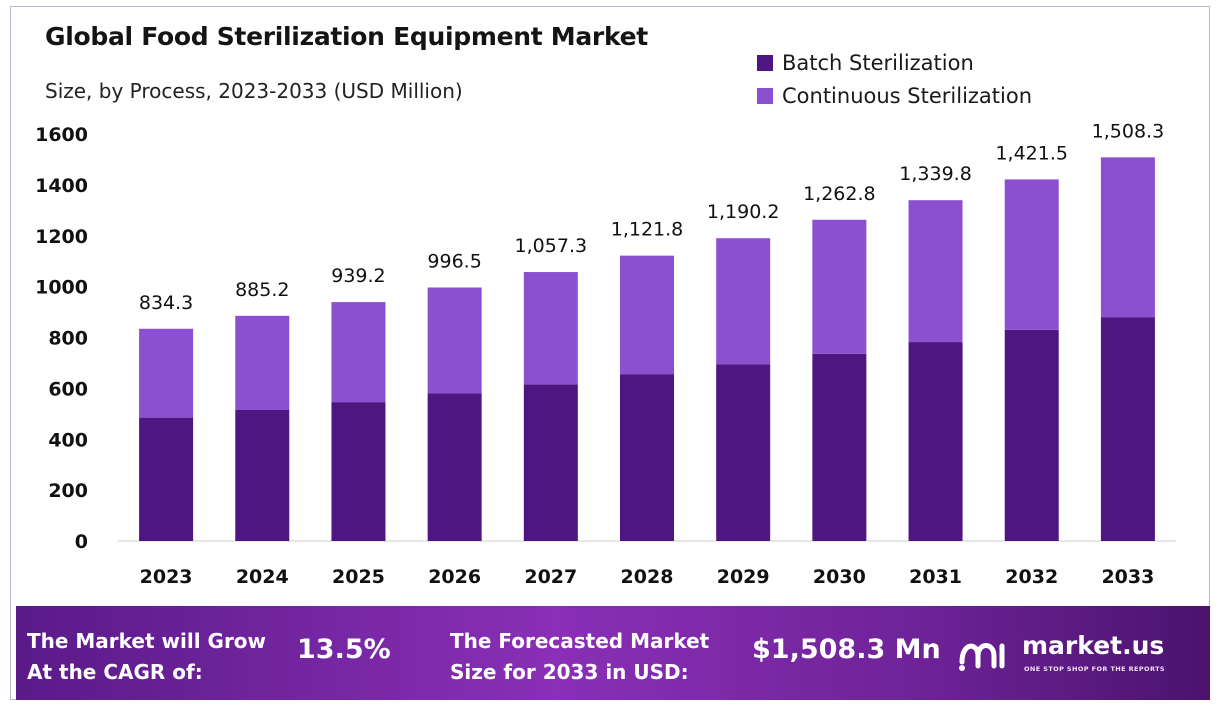 Image resolution: width=1220 pixels, height=709 pixels. I want to click on market-us-logo-icon, so click(982, 657).